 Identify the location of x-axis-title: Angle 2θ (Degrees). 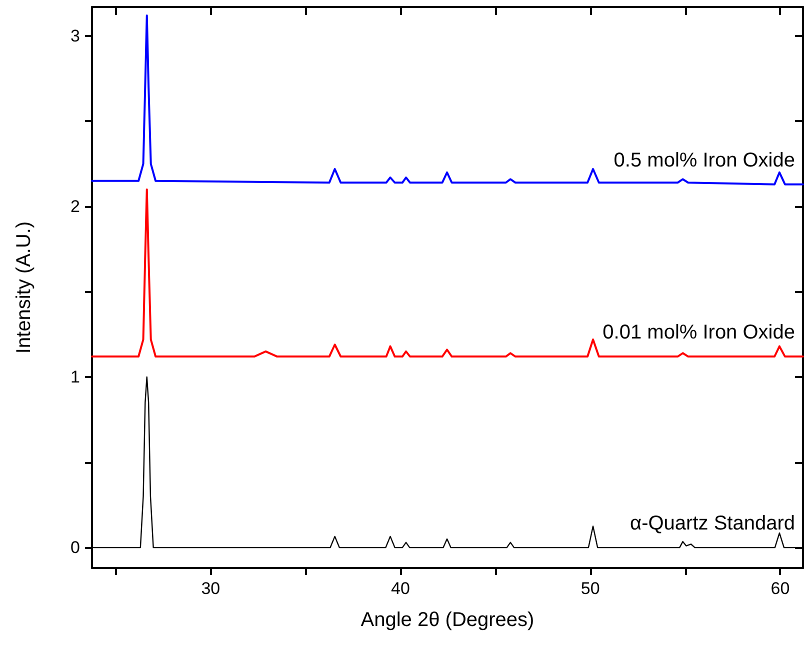
(447, 620).